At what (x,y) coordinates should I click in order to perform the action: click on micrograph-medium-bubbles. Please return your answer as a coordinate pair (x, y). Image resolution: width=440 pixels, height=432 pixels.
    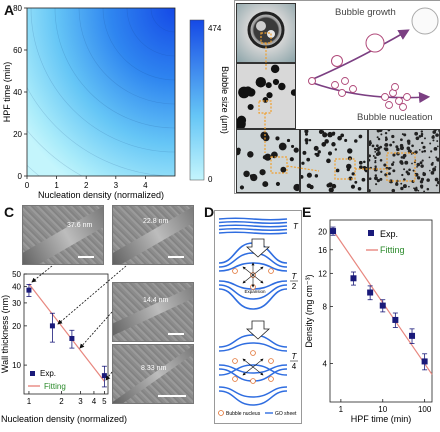
    Looking at the image, I should click on (334, 161).